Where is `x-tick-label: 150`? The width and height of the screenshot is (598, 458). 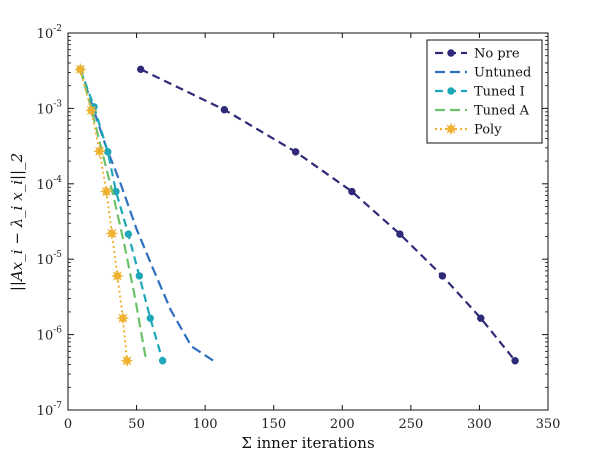 x-tick-label: 150 is located at coordinates (273, 424).